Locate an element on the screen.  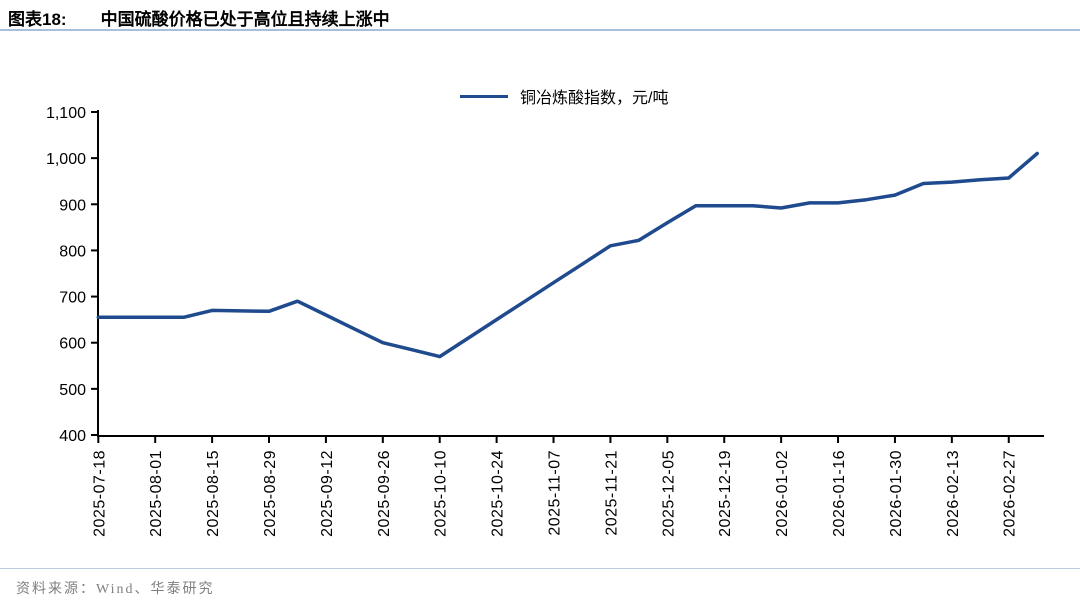
x-axis-label: 2026-01-16 is located at coordinates (839, 493).